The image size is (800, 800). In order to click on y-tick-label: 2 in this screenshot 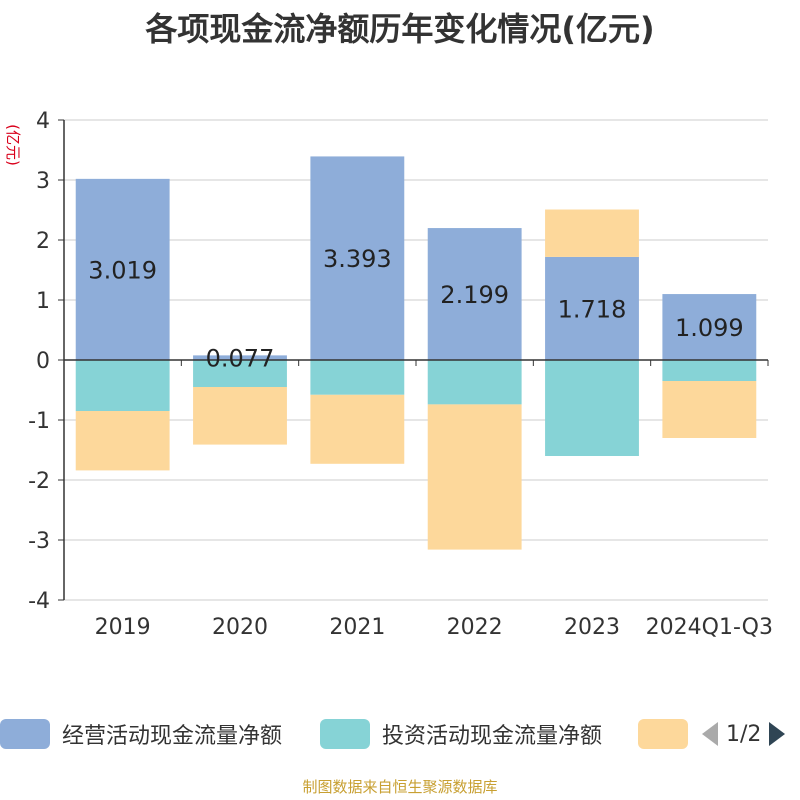, I will do `click(43, 241)`.